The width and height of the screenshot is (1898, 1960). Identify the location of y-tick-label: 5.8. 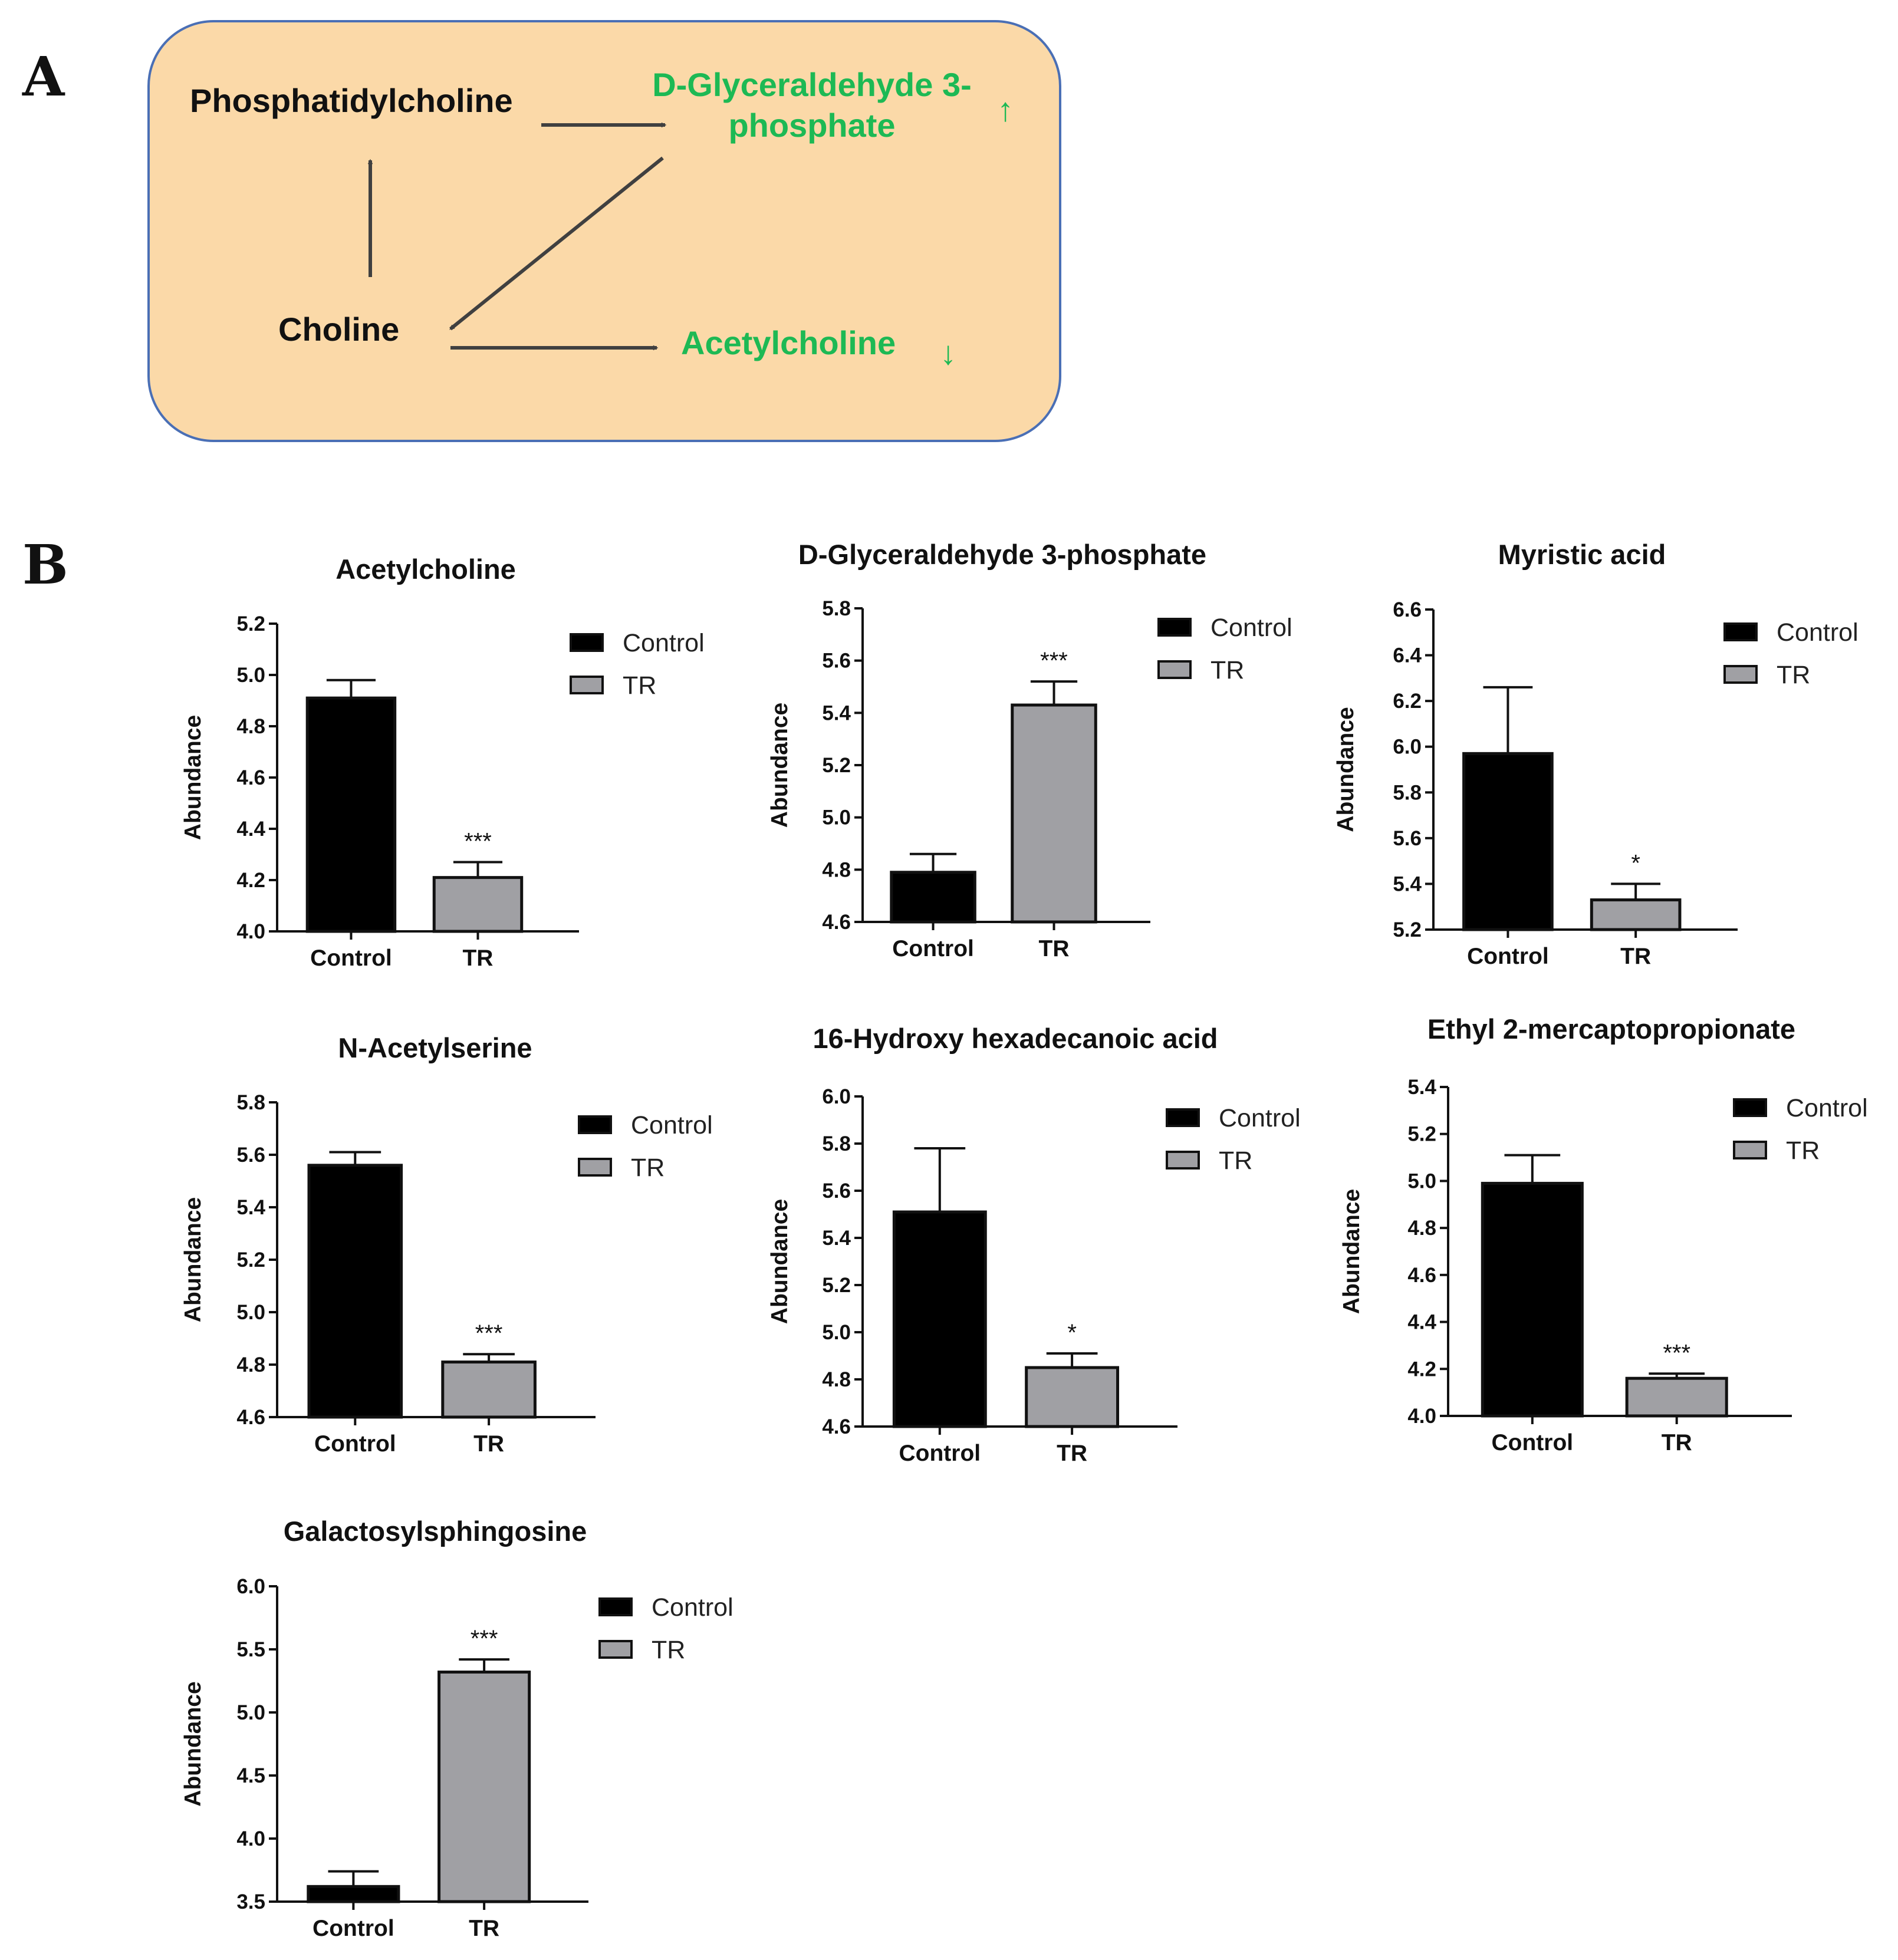
(250, 1102).